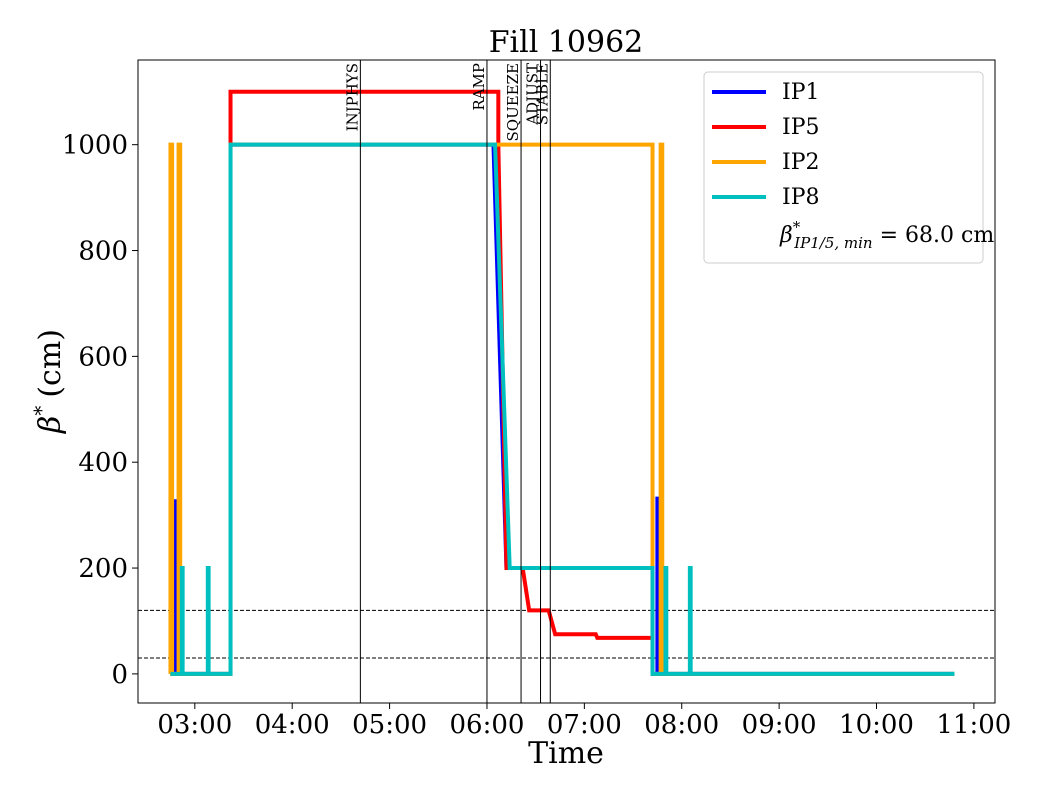  I want to click on vline-label-adjust: ADJUST, so click(533, 94).